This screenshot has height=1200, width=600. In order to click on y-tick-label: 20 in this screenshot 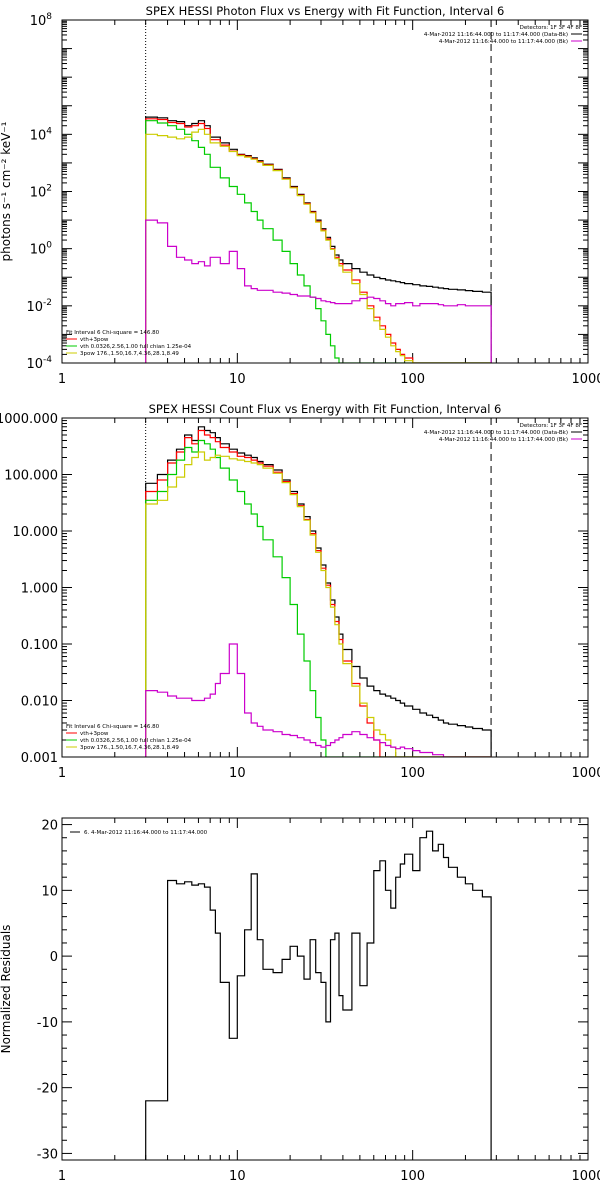, I will do `click(49, 826)`.